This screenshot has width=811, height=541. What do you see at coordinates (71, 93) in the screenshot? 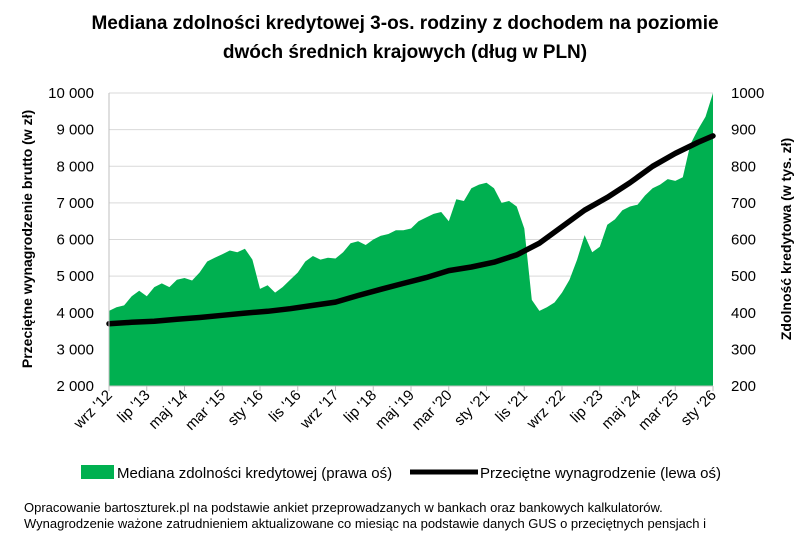
I see `y-tick-label-left: 10 000` at bounding box center [71, 93].